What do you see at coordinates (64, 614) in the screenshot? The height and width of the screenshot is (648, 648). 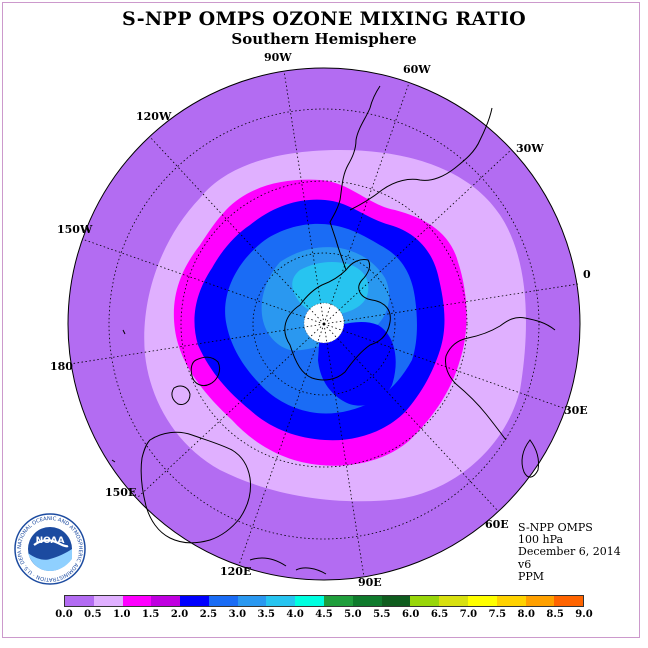 I see `color-bar-tick-label: 0.0` at bounding box center [64, 614].